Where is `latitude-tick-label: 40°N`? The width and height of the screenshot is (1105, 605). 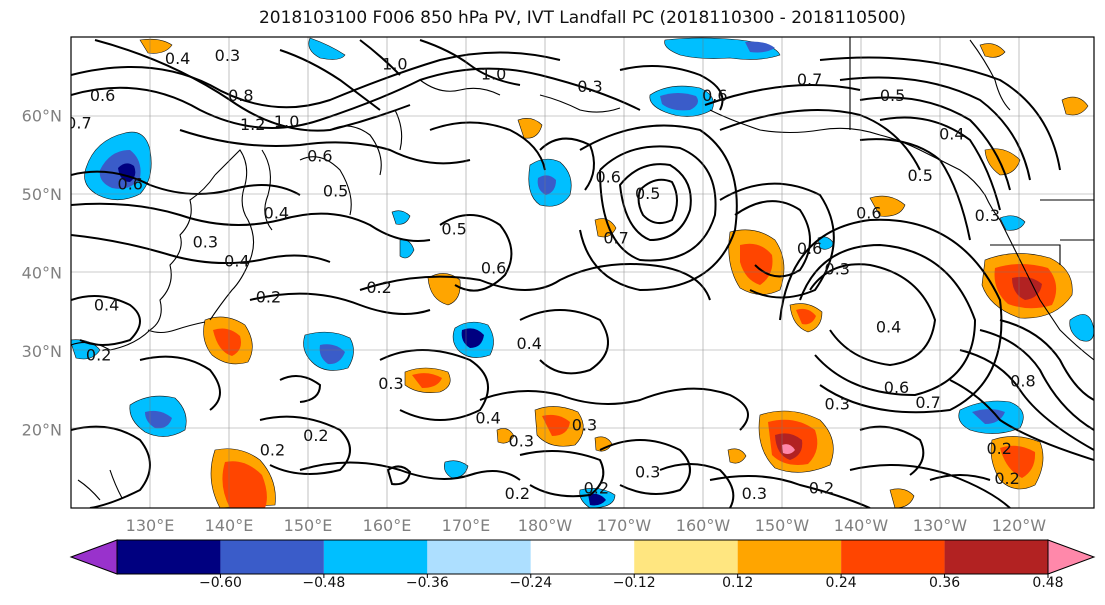 latitude-tick-label: 40°N is located at coordinates (42, 273).